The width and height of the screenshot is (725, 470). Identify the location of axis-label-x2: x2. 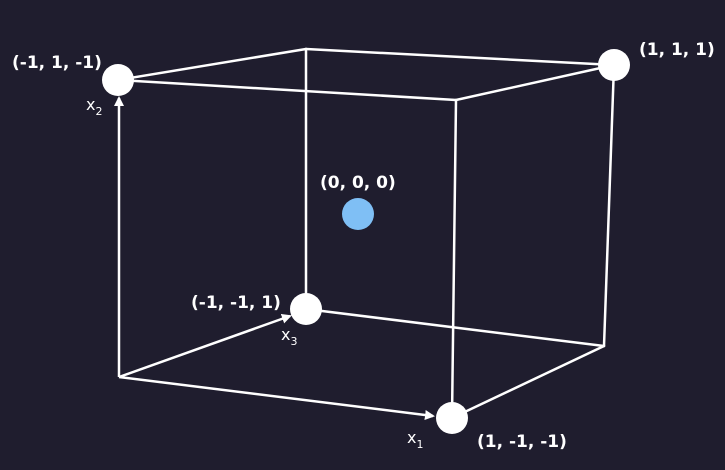
(94, 106).